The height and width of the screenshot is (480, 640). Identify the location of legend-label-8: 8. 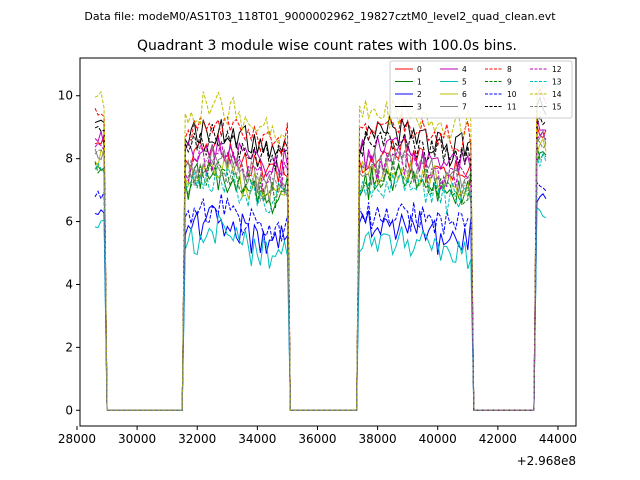
(509, 69).